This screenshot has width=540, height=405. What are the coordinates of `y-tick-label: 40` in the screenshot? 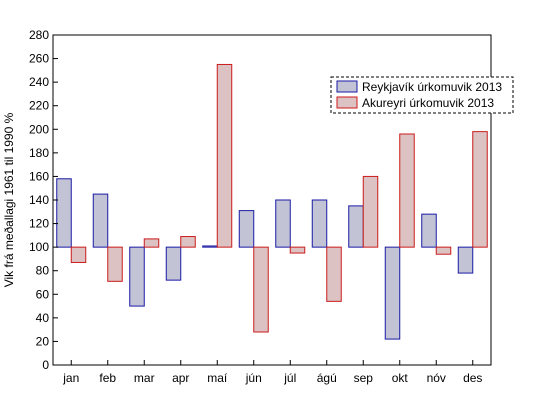 It's located at (43, 318).